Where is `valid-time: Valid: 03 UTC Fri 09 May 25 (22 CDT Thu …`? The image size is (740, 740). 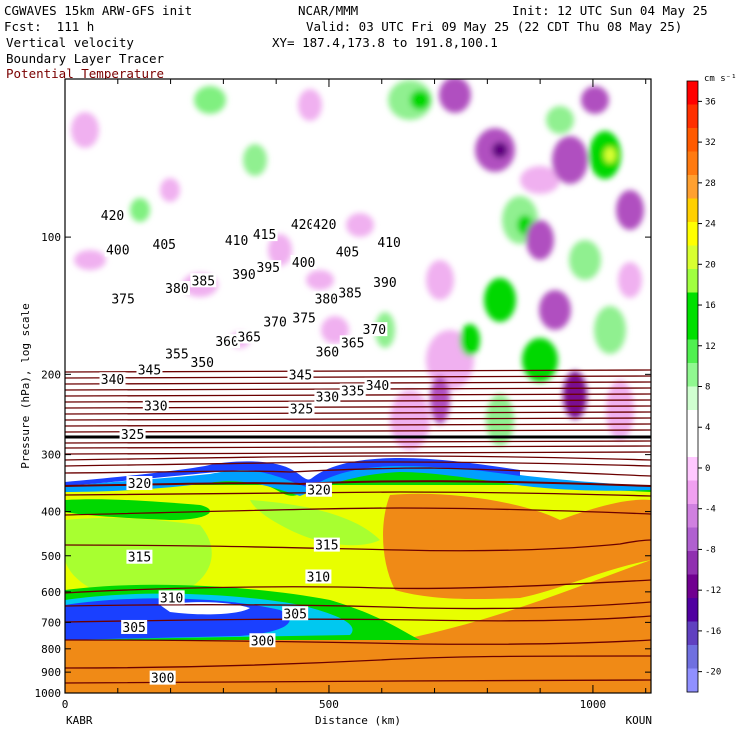
valid-time: Valid: 03 UTC Fri 09 May 25 (22 CDT Thu … is located at coordinates (494, 26).